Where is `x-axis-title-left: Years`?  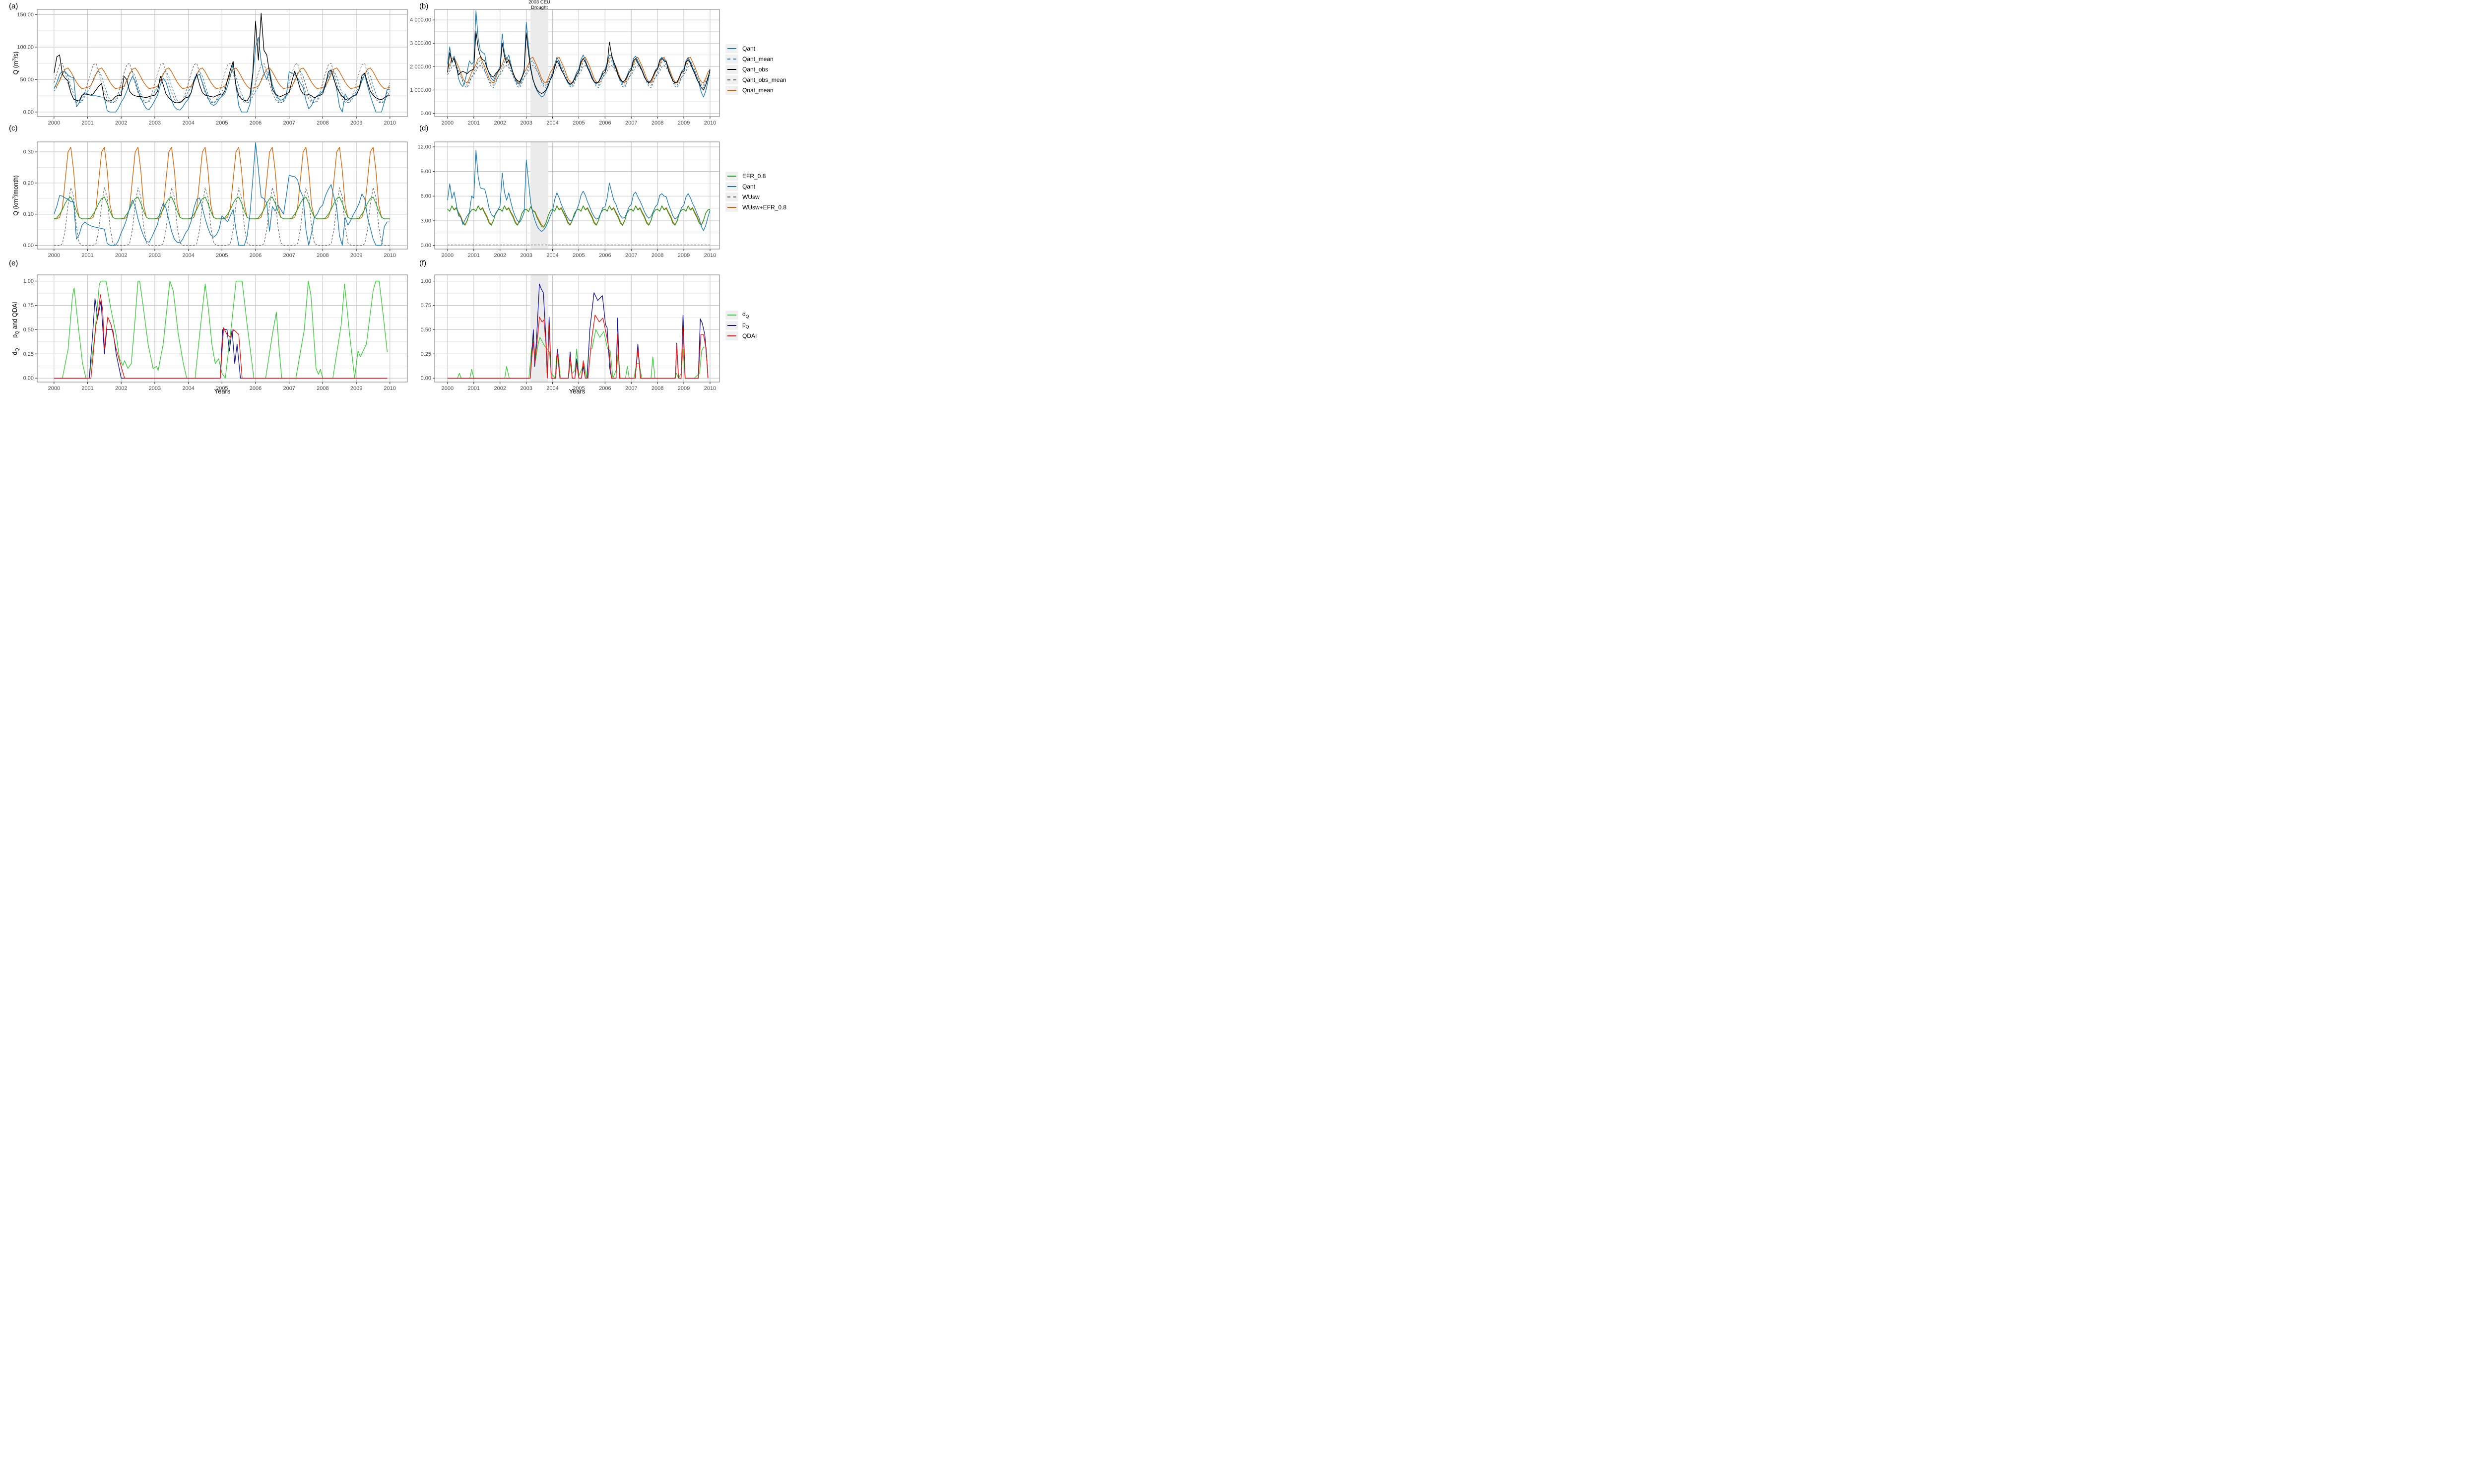 x-axis-title-left: Years is located at coordinates (222, 391).